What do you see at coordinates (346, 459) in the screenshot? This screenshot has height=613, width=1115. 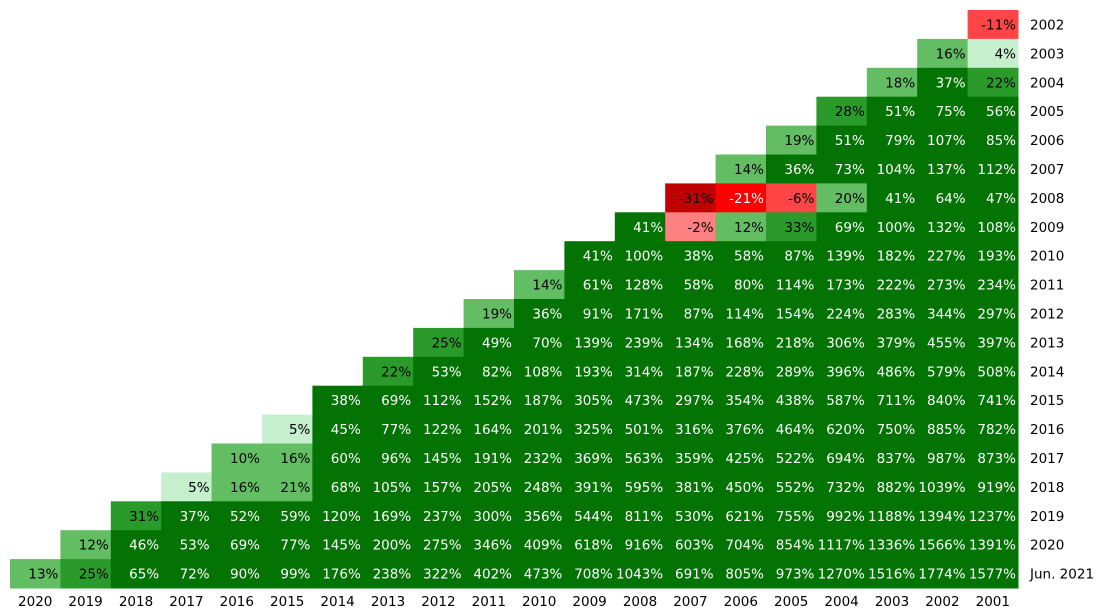 I see `cell-label: 60%` at bounding box center [346, 459].